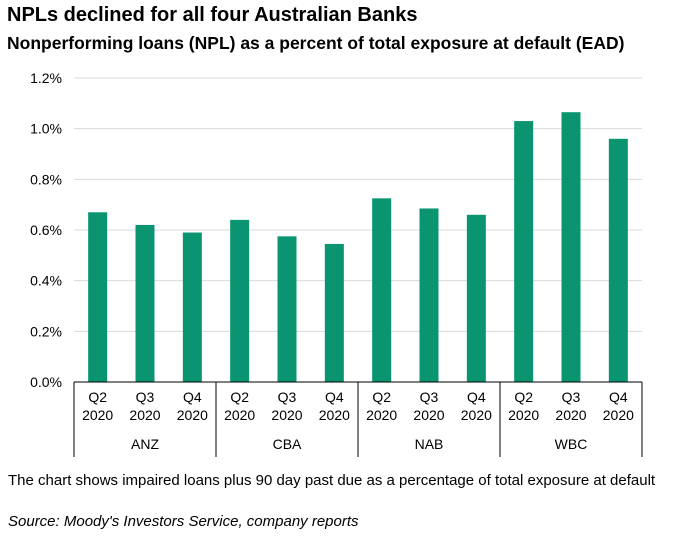 Image resolution: width=681 pixels, height=539 pixels. Describe the element at coordinates (46, 78) in the screenshot. I see `y-tick-label: 1.2%` at that location.